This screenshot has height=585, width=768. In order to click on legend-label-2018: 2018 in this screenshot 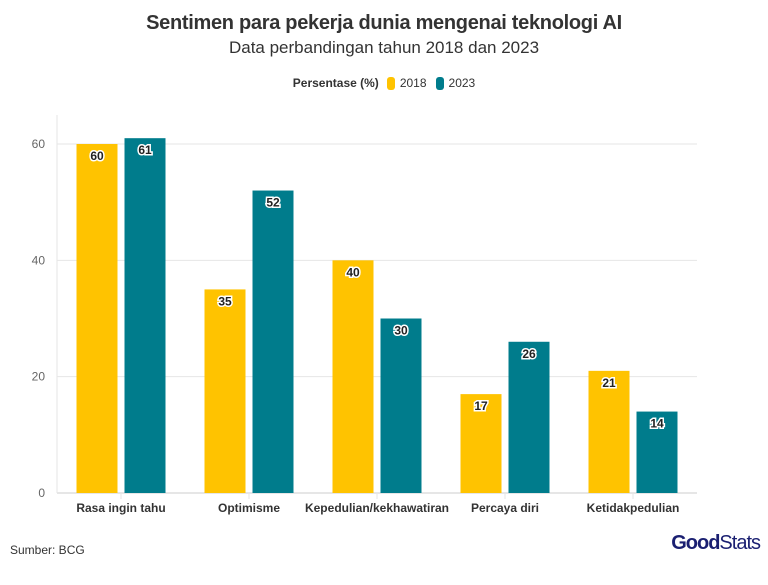, I will do `click(413, 83)`.